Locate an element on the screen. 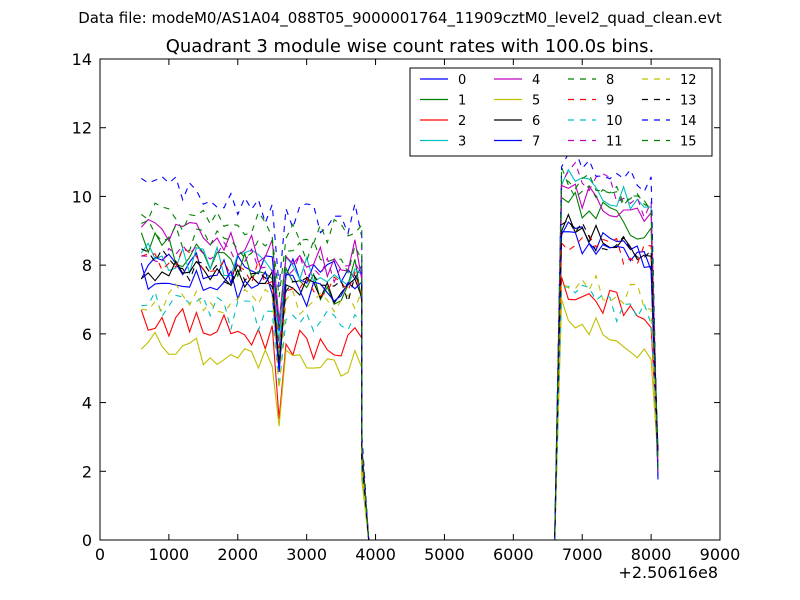 This screenshot has height=600, width=800. legend-label-2: 2 is located at coordinates (462, 121).